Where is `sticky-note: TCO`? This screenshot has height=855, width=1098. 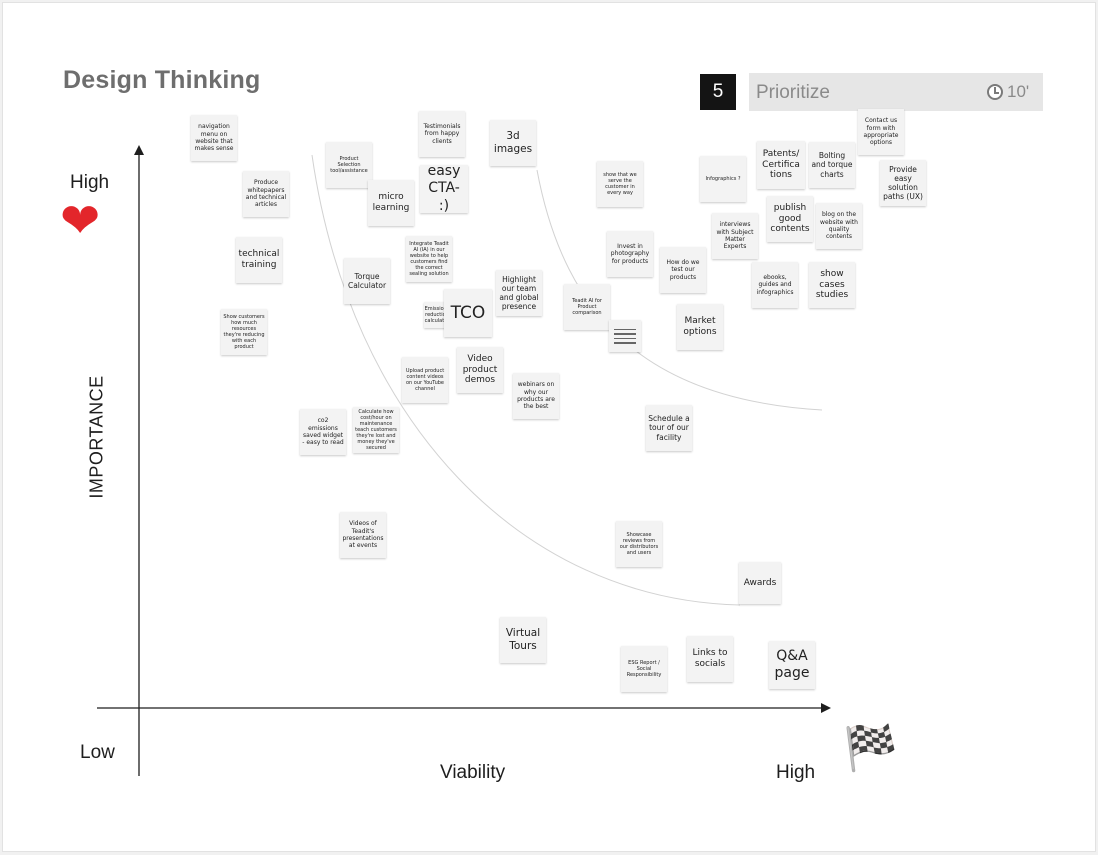
sticky-note: TCO is located at coordinates (468, 313).